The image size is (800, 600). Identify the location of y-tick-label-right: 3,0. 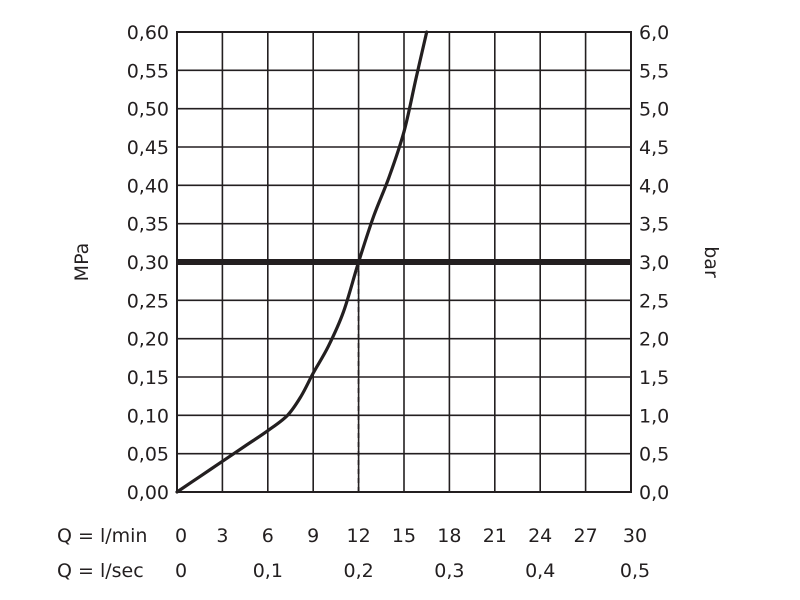
(654, 263).